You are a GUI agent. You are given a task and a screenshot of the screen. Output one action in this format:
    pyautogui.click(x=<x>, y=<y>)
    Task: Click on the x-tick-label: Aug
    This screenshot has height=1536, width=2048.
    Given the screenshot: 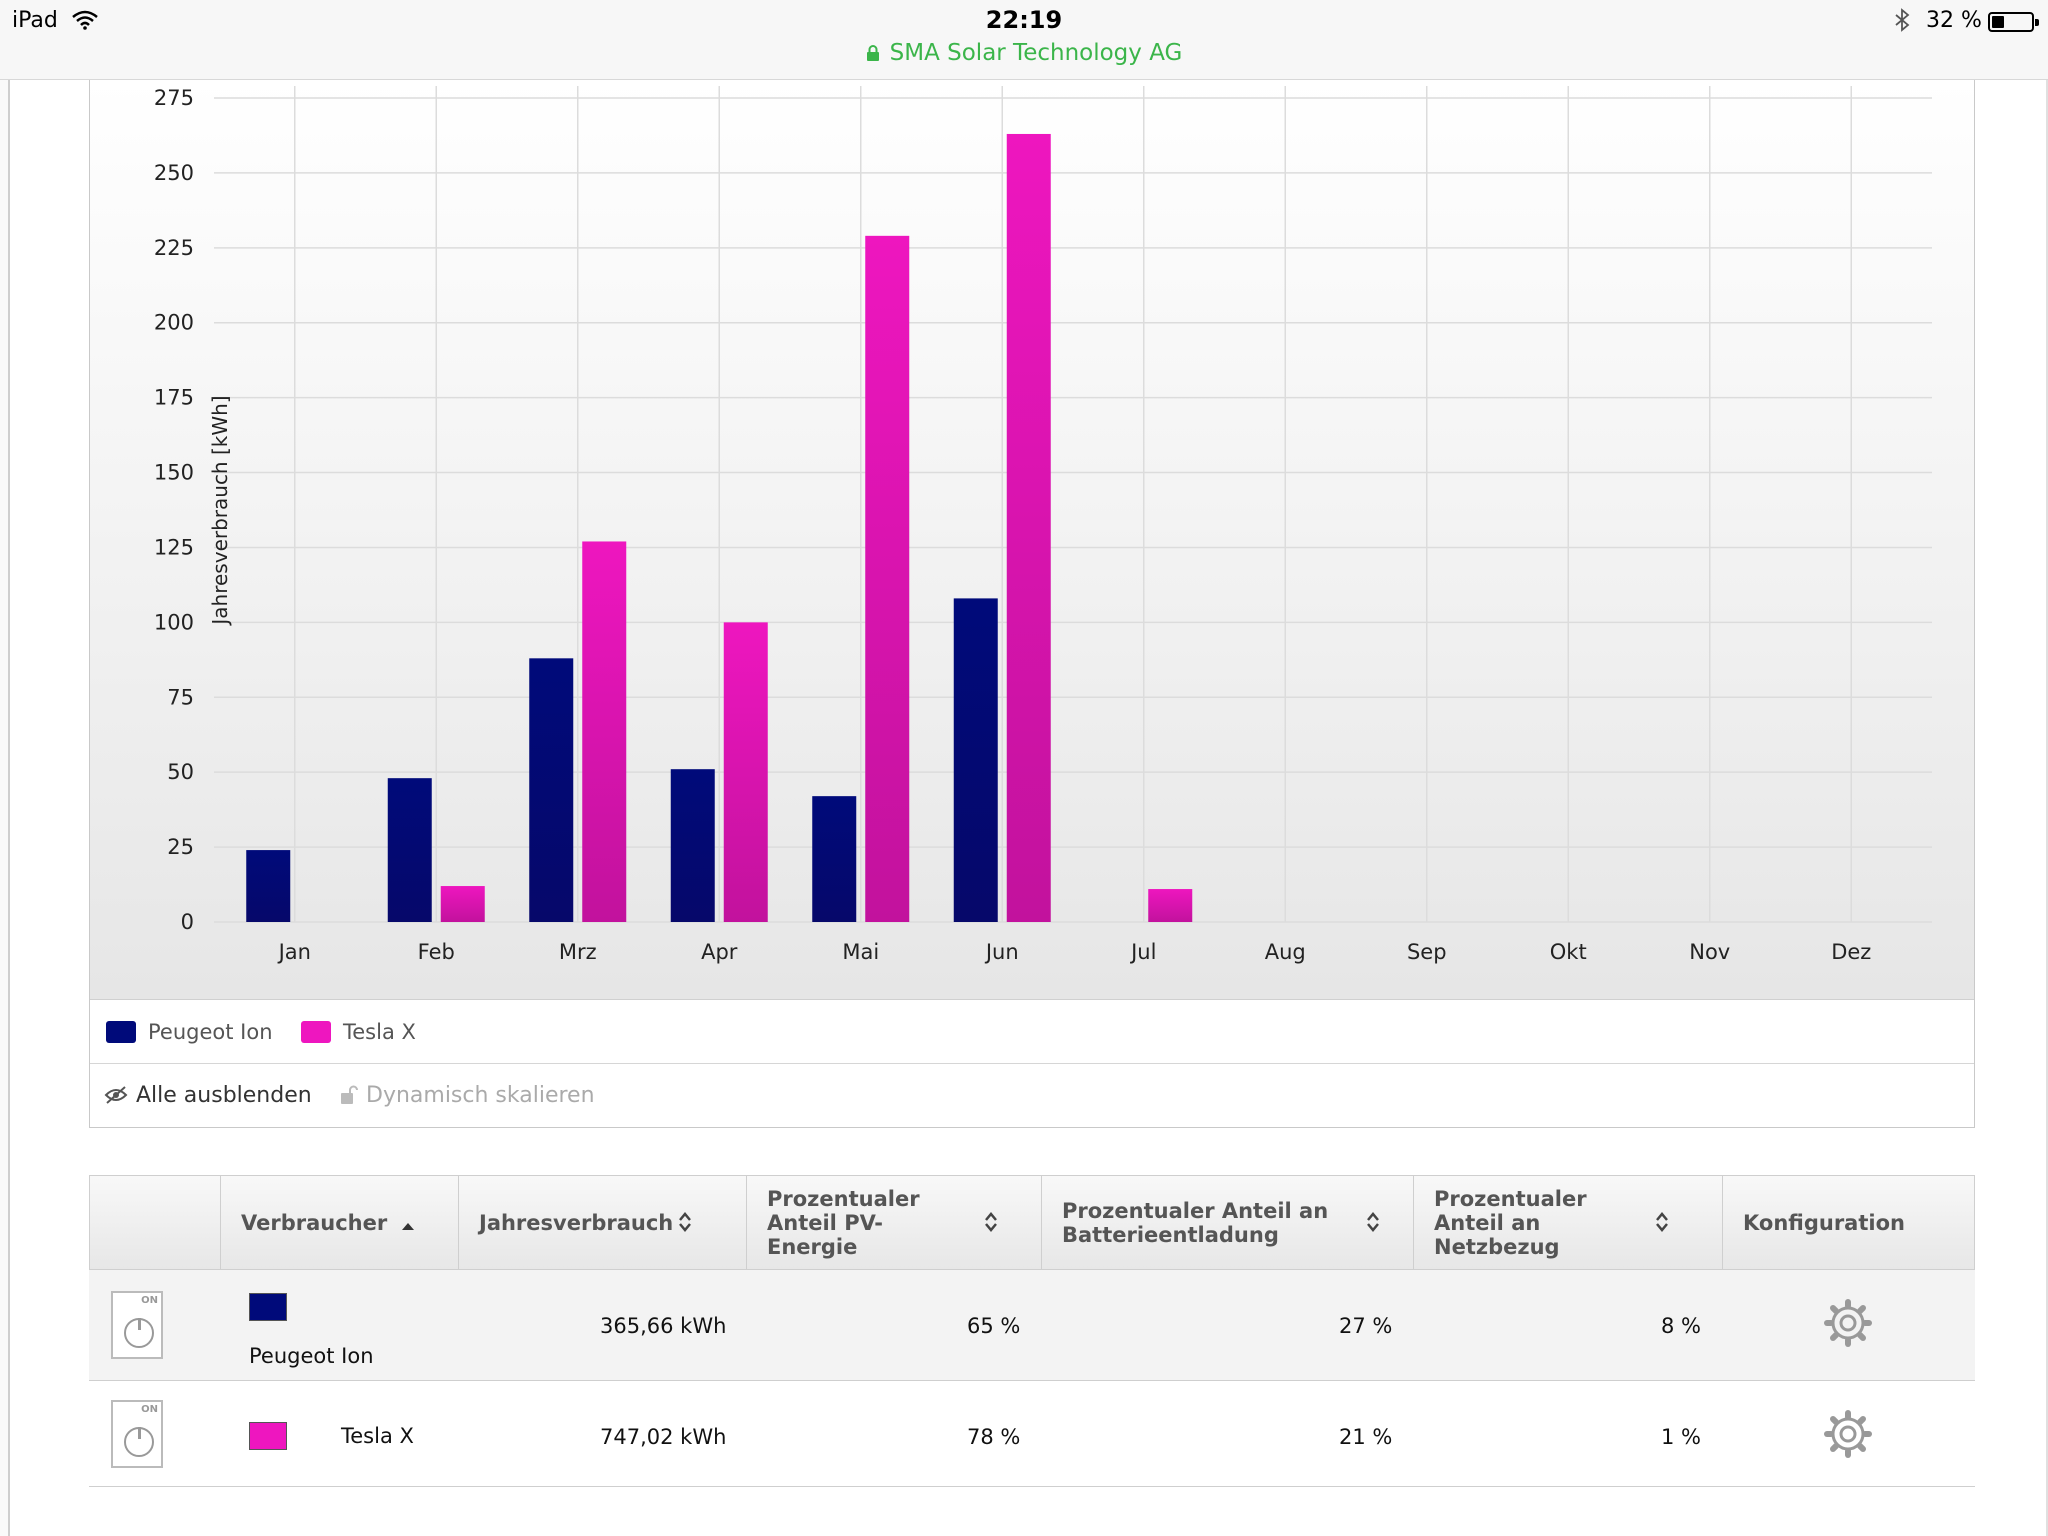 What is the action you would take?
    pyautogui.click(x=1285, y=952)
    